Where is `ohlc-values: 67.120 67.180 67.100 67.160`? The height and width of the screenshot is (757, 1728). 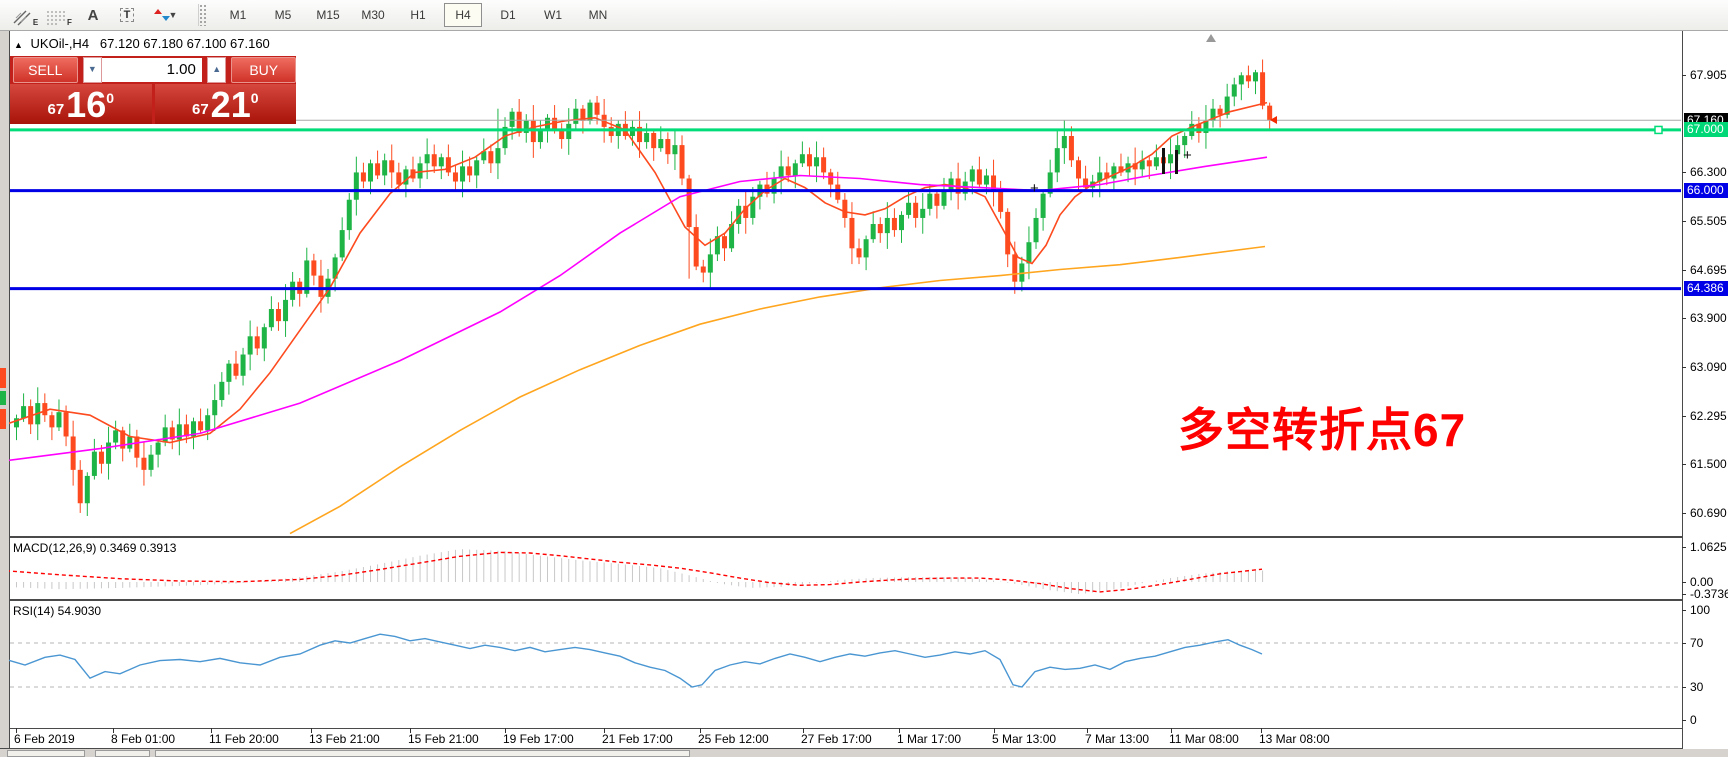
ohlc-values: 67.120 67.180 67.100 67.160 is located at coordinates (184, 43).